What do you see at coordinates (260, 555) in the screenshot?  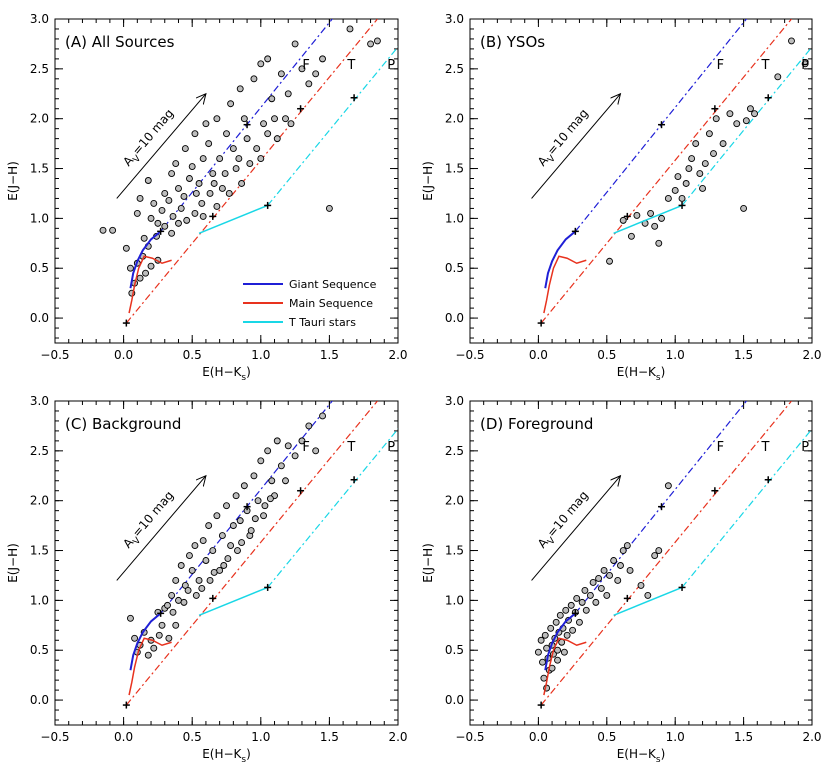 I see `plot-area` at bounding box center [260, 555].